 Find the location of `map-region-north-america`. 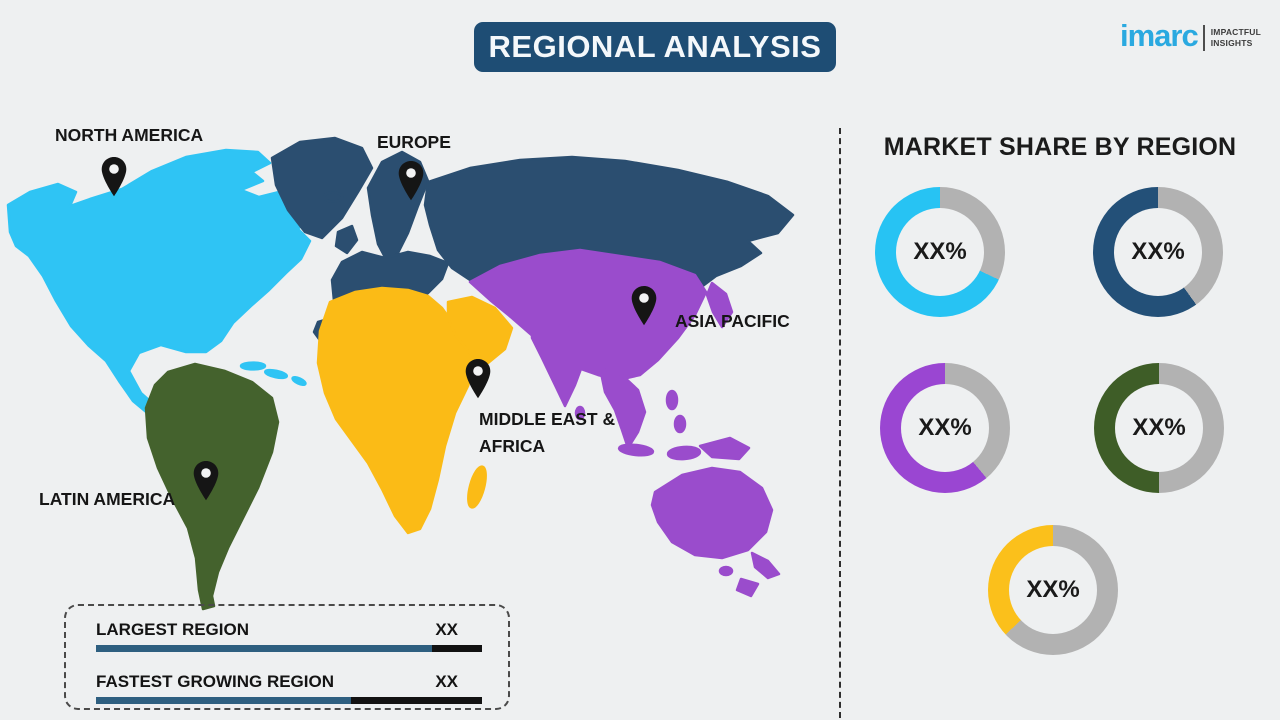

map-region-north-america is located at coordinates (159, 301).